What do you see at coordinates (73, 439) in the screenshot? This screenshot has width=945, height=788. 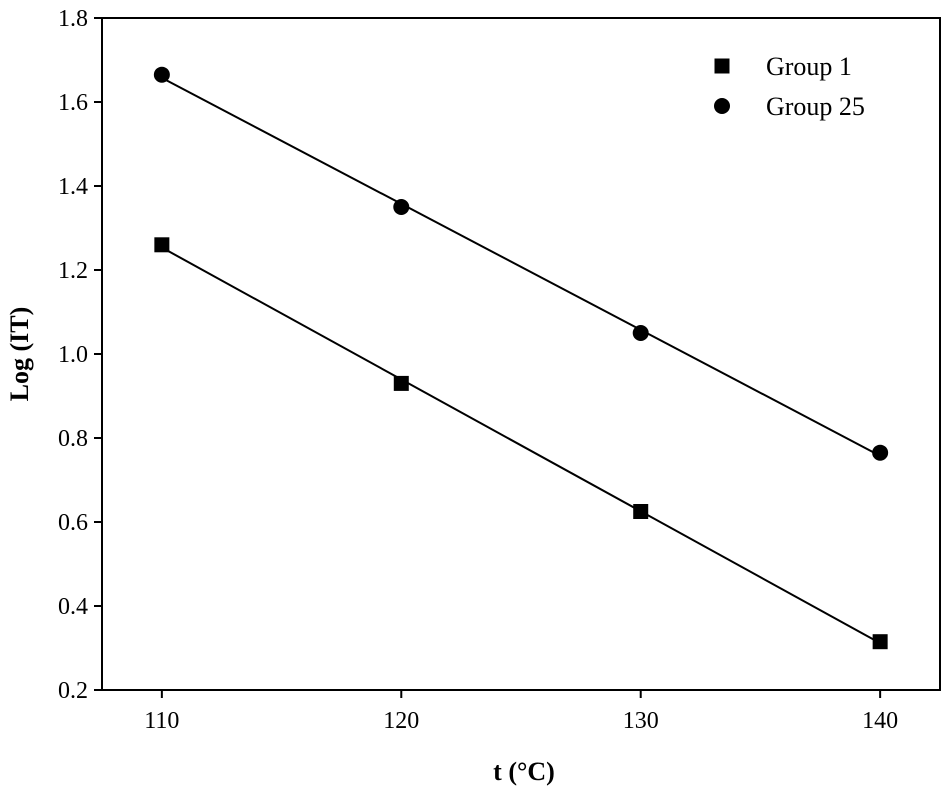 I see `y-tick-label: 0.8` at bounding box center [73, 439].